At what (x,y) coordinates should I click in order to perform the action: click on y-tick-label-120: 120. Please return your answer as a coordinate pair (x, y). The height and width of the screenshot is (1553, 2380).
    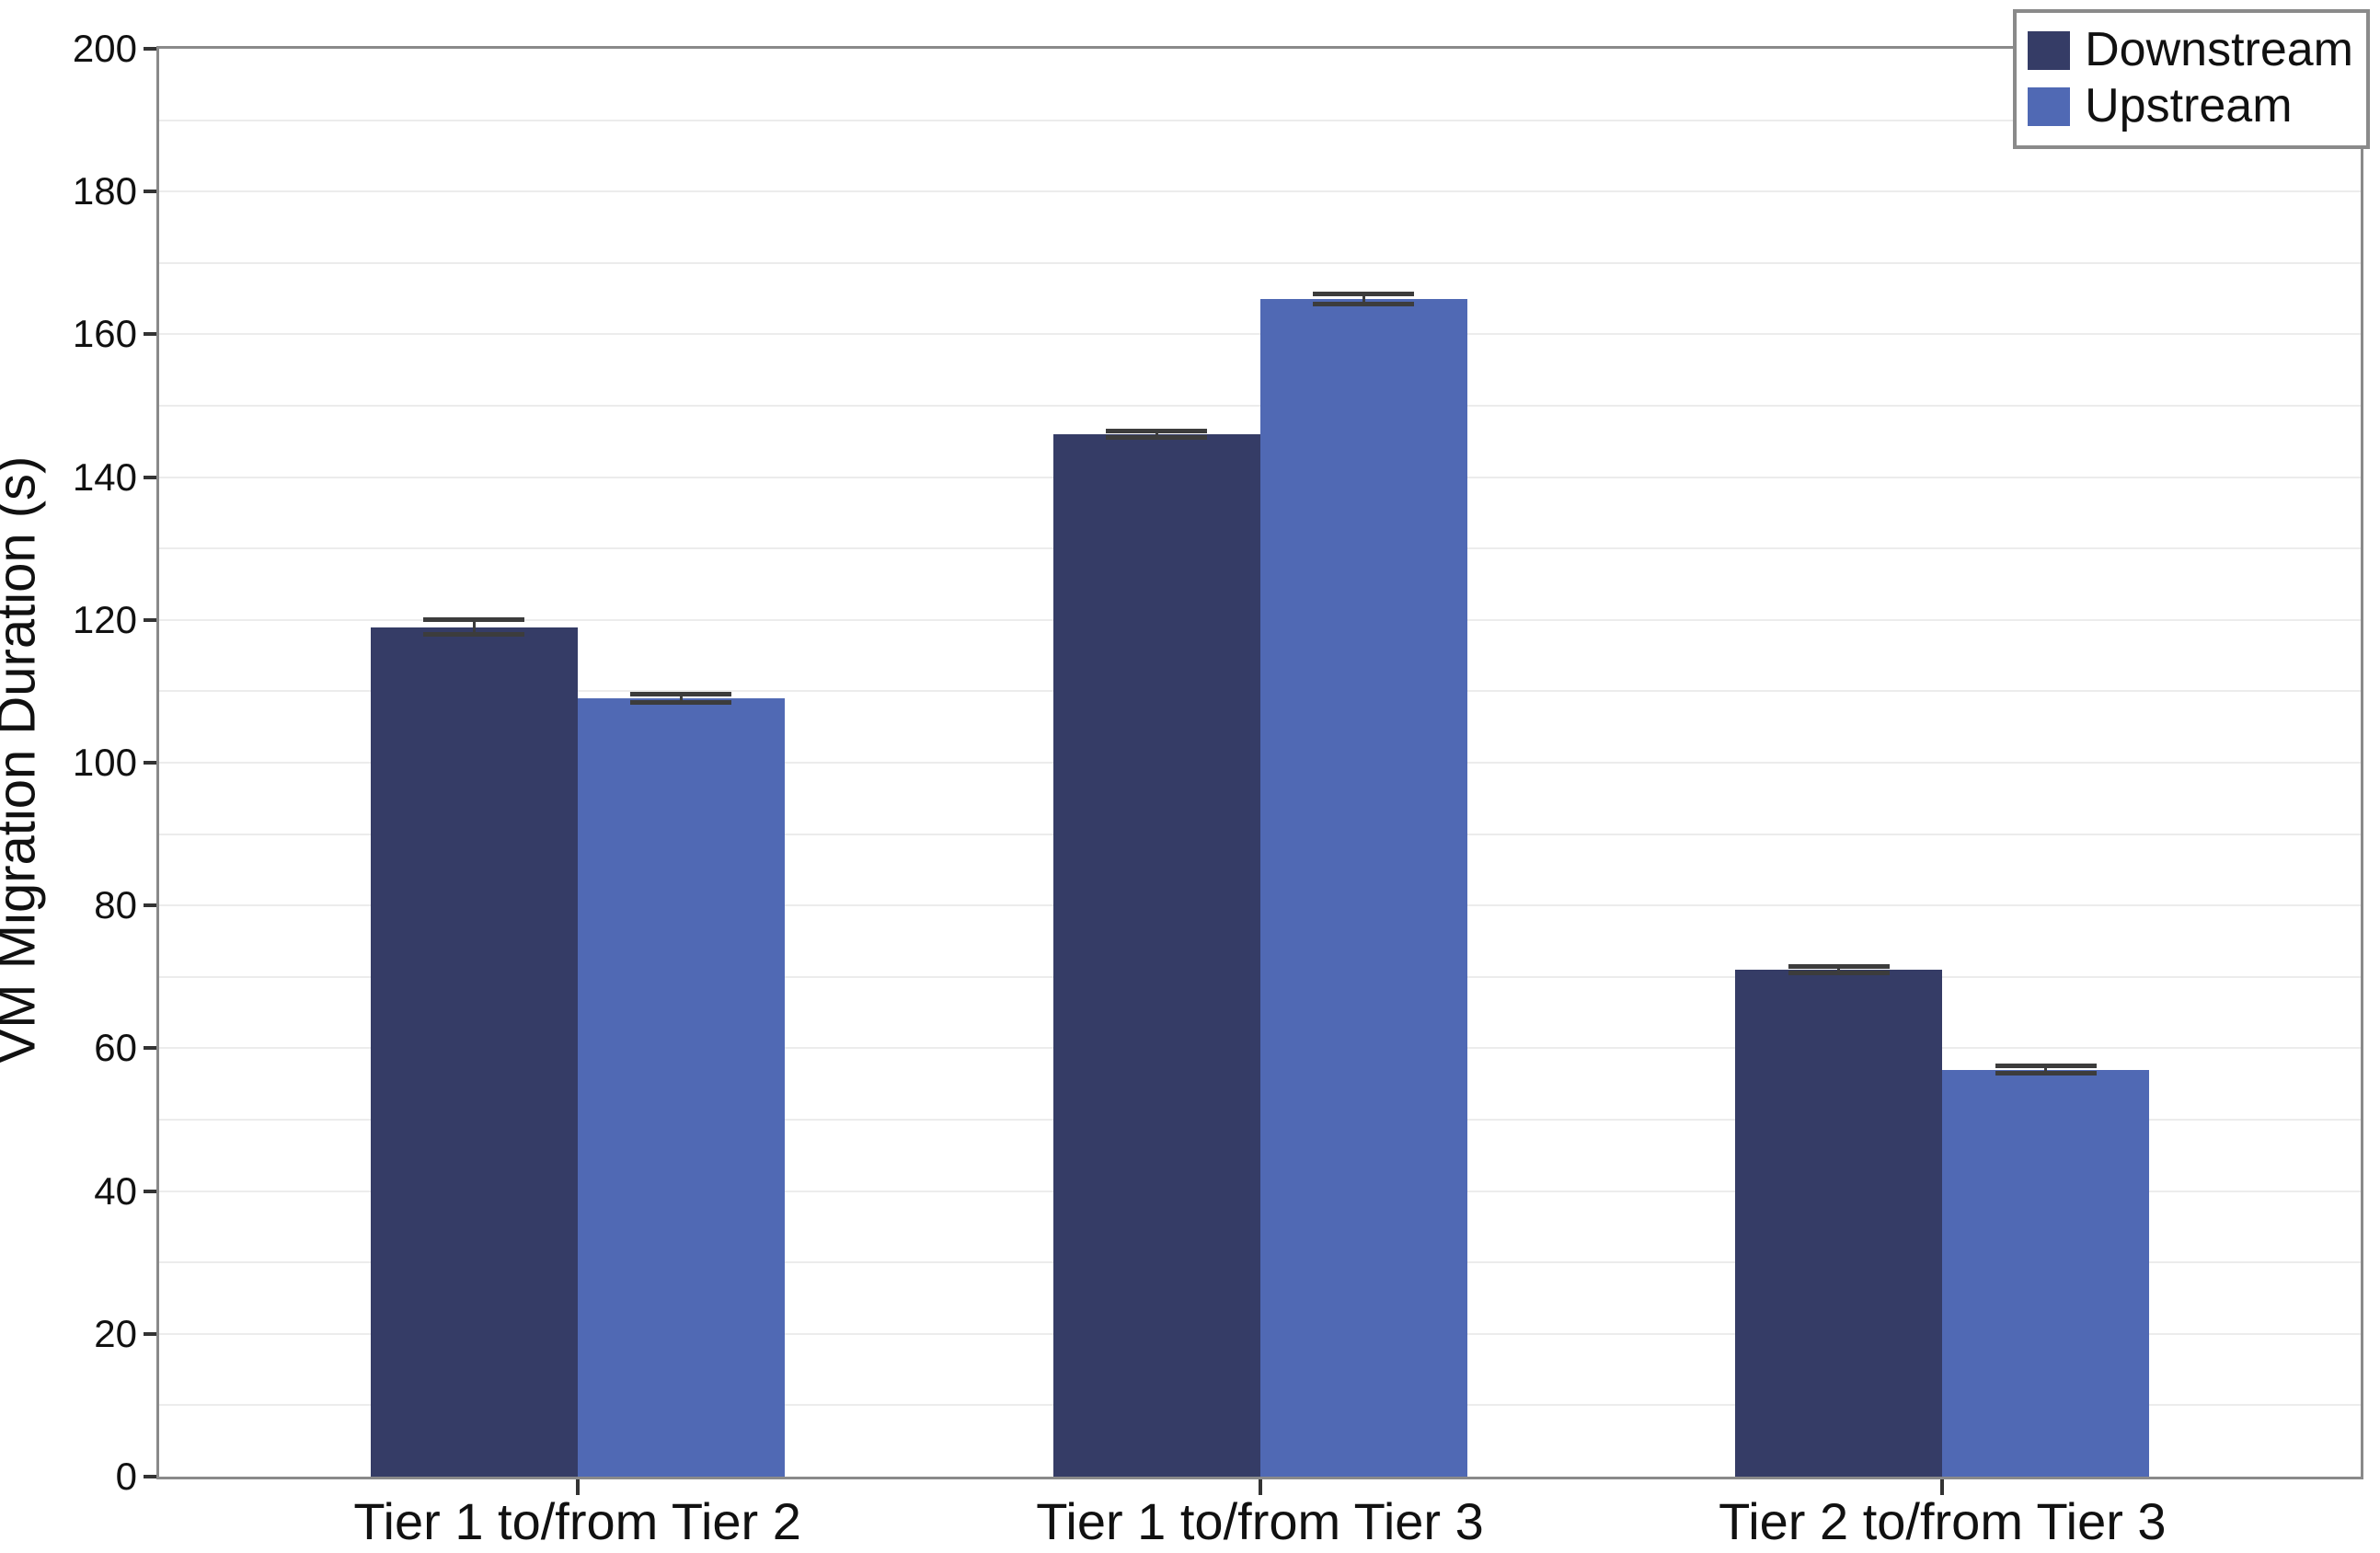
    Looking at the image, I should click on (104, 619).